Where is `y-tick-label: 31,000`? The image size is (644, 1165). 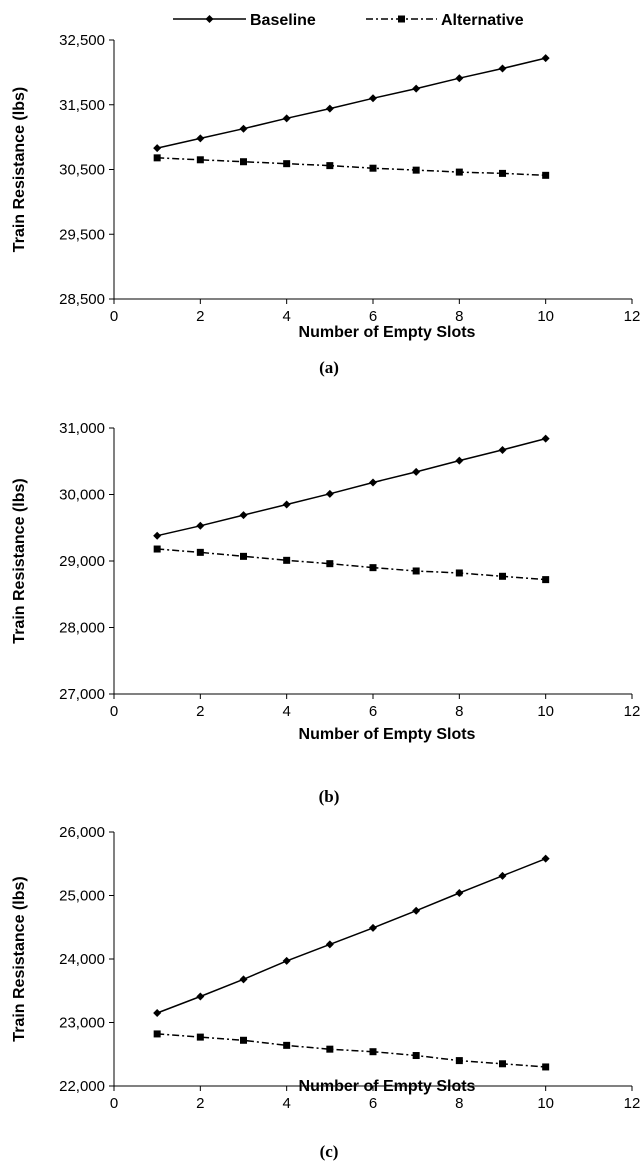
y-tick-label: 31,000 is located at coordinates (82, 428).